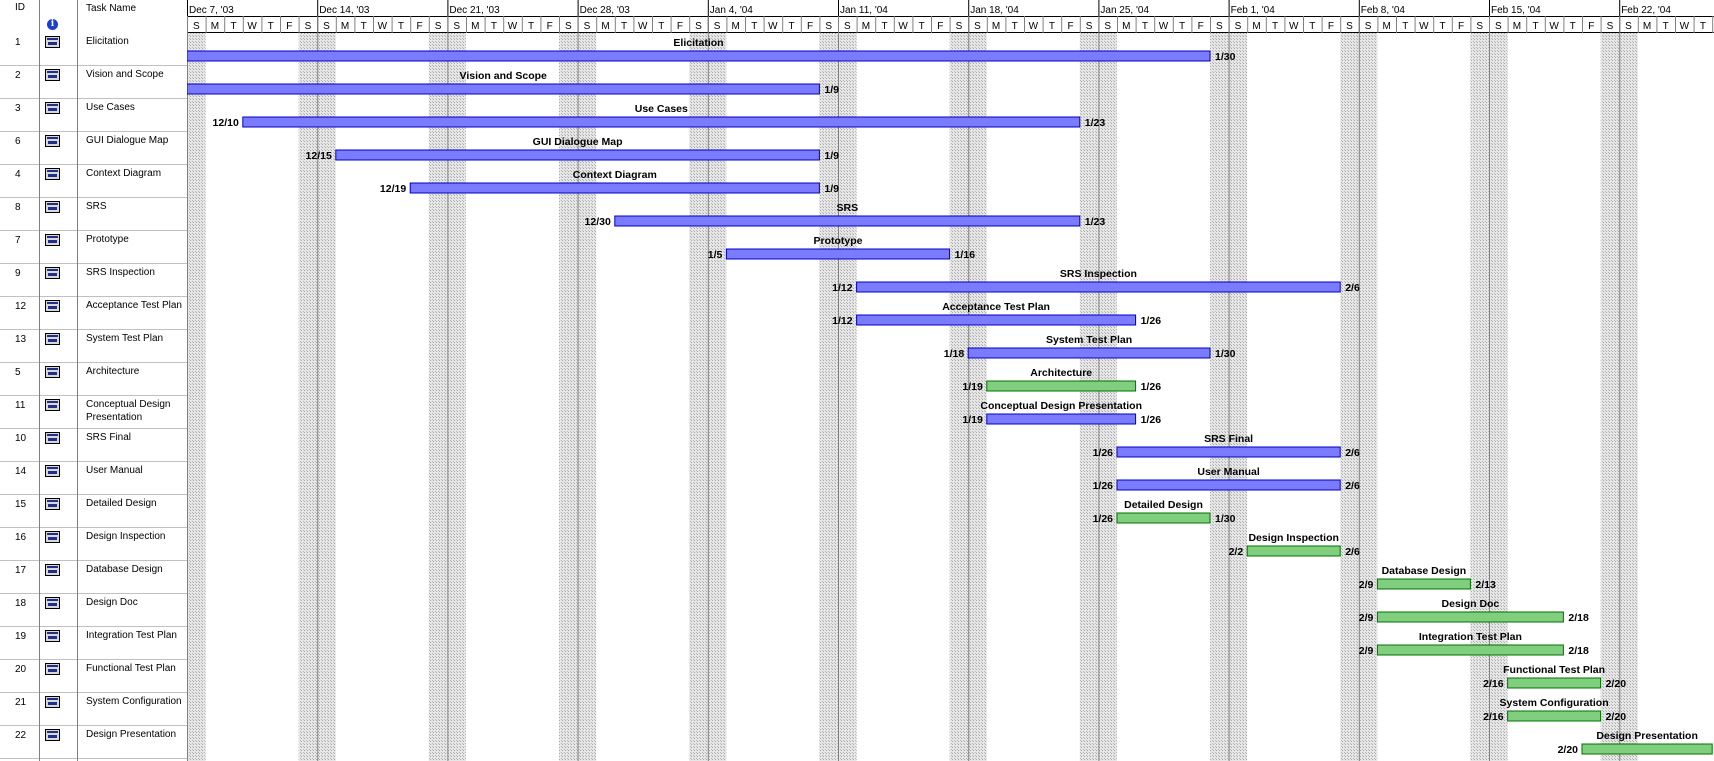 This screenshot has width=1714, height=761. Describe the element at coordinates (21, 570) in the screenshot. I see `task-id: 17` at that location.